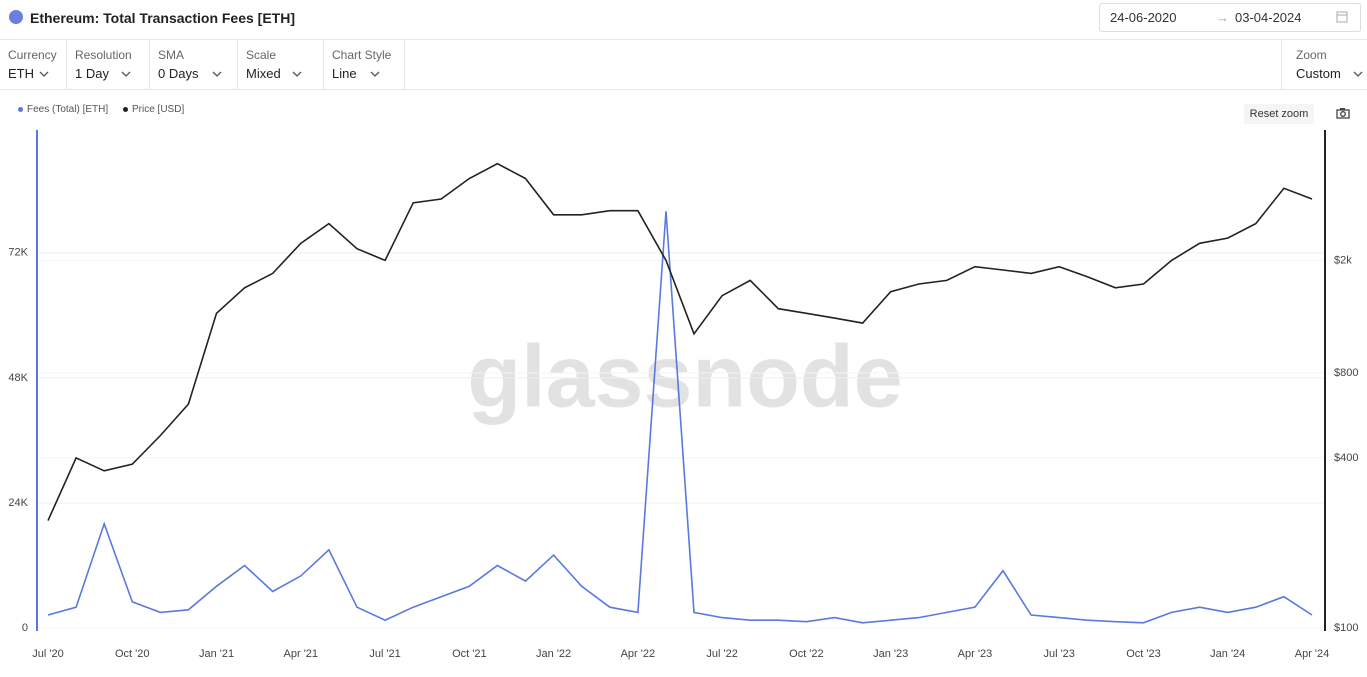  Describe the element at coordinates (263, 73) in the screenshot. I see `control-value: Mixed` at that location.